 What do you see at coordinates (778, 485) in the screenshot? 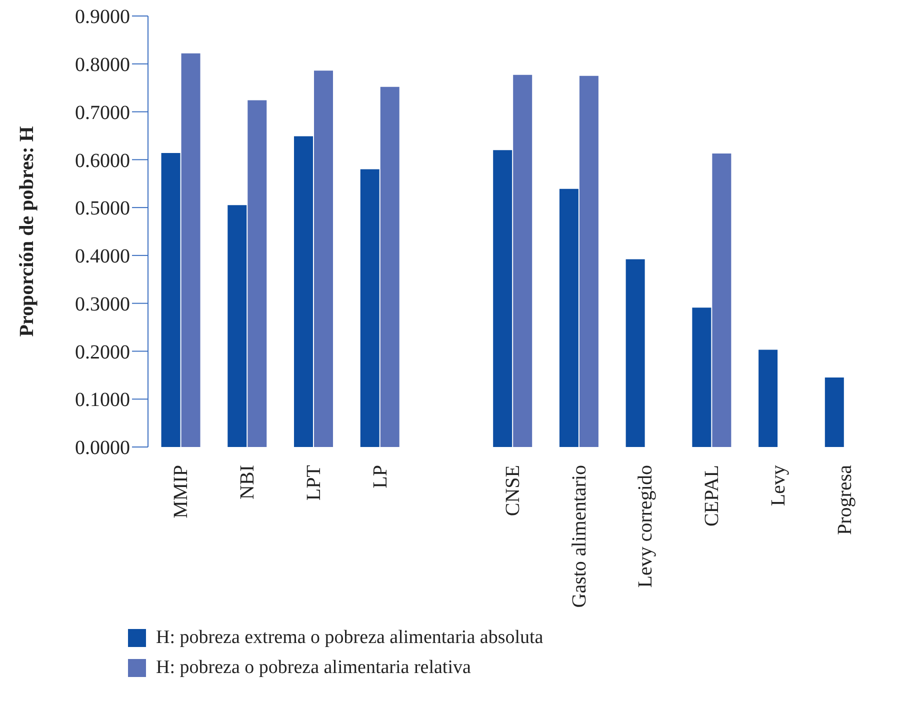
I see `x-tick-label: Levy` at bounding box center [778, 485].